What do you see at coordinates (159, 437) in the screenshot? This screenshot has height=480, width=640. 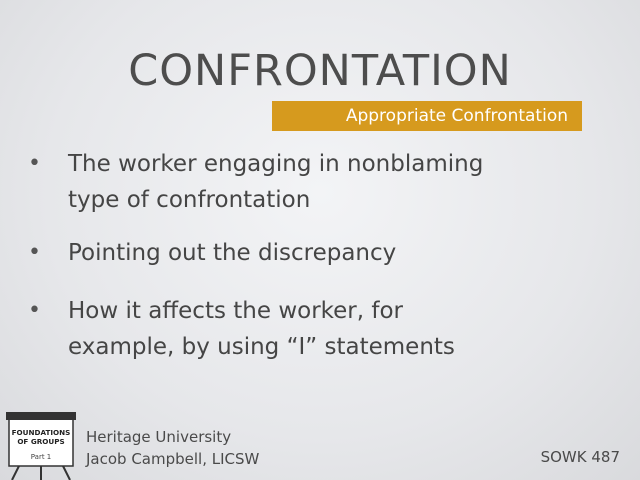 I see `footer-institution: Heritage University` at bounding box center [159, 437].